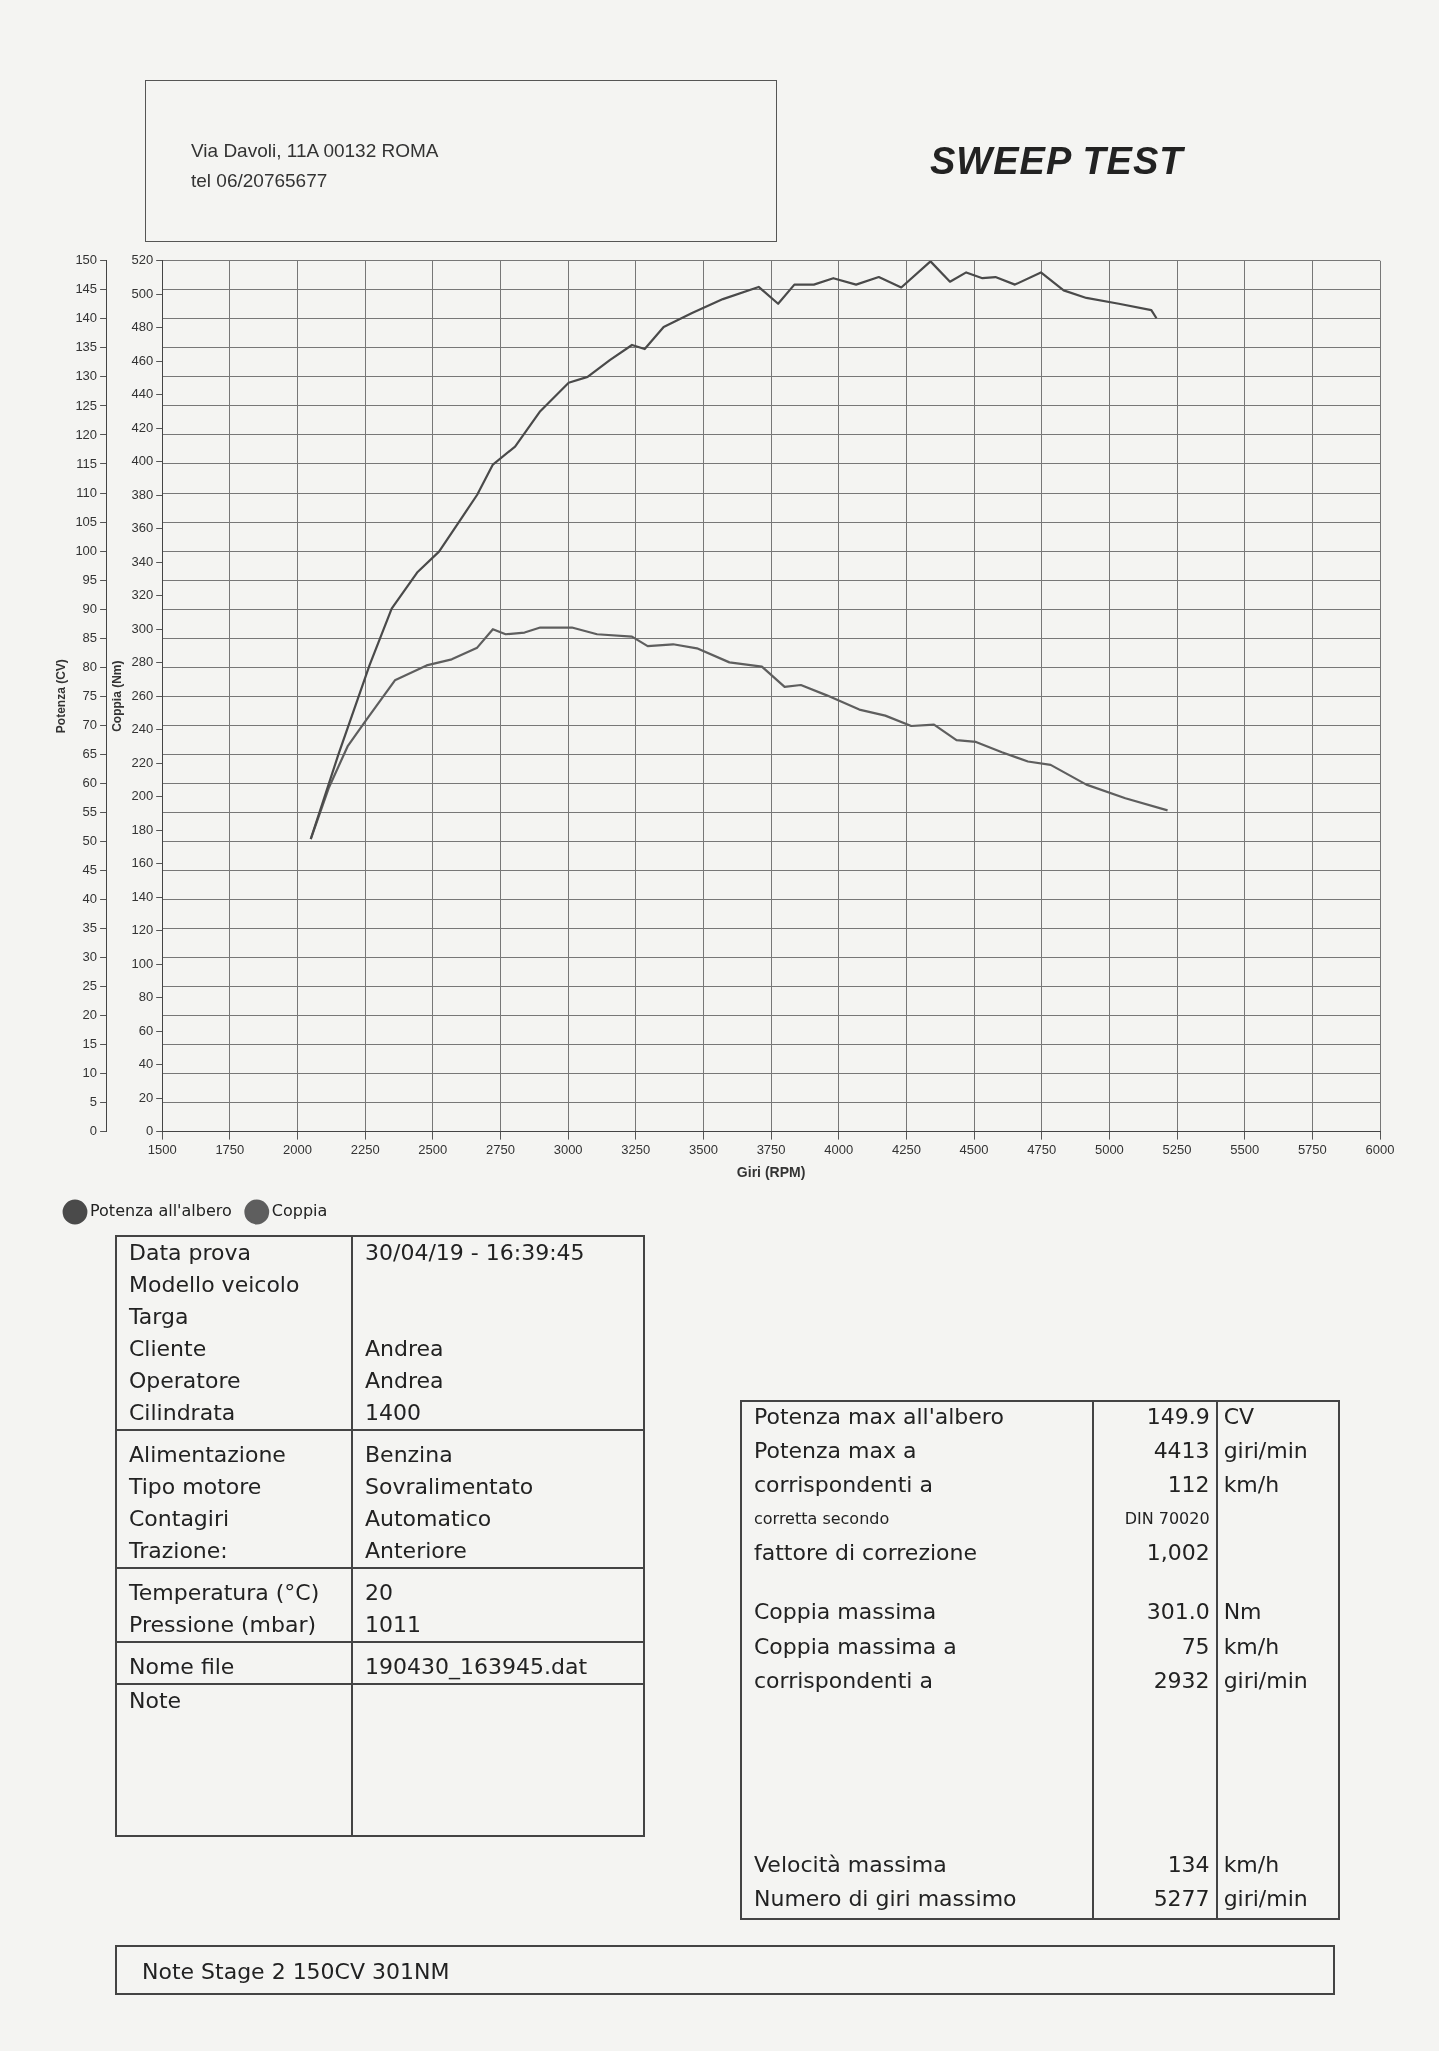 The width and height of the screenshot is (1439, 2051). Describe the element at coordinates (1155, 1555) in the screenshot. I see `text: 1,002` at that location.